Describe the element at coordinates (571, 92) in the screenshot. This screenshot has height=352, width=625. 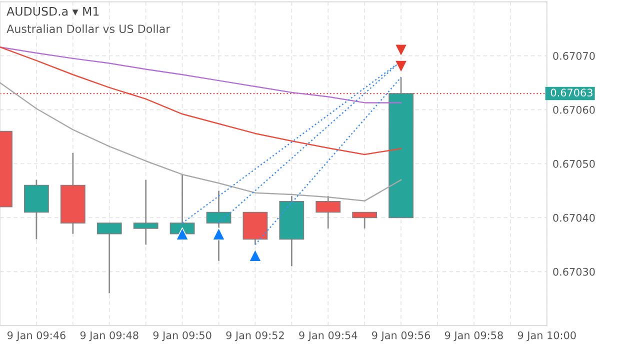
I see `ref-line-label: 0.67063` at that location.